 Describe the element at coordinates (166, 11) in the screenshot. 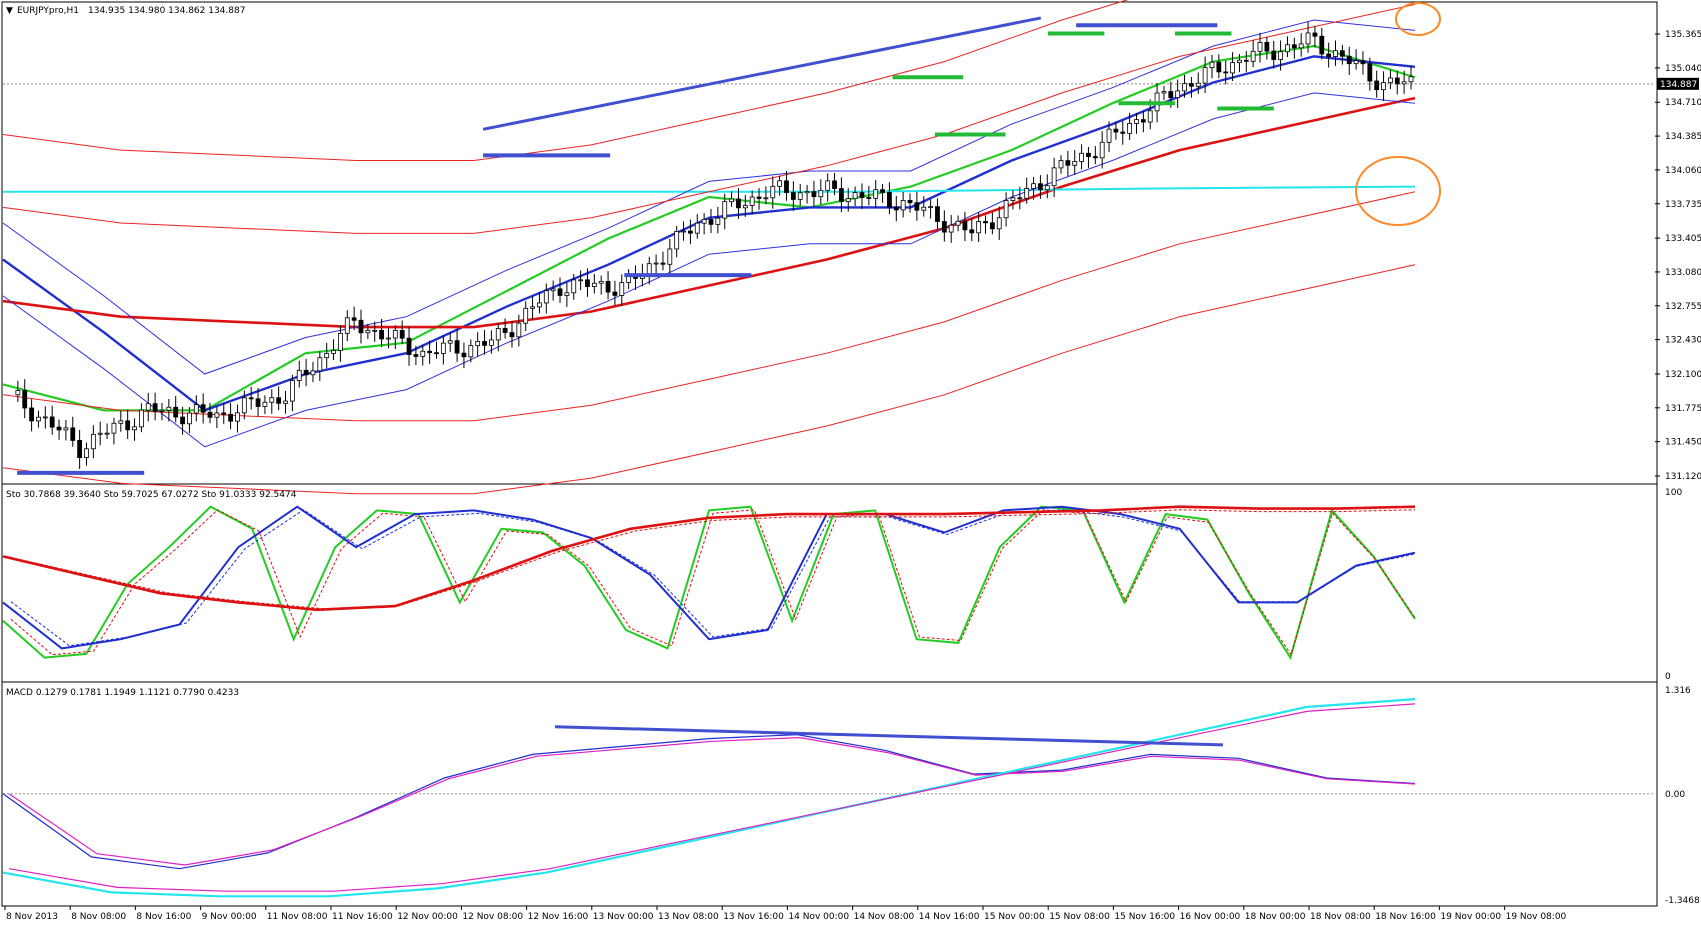

I see `chart-ohlc: 134.935 134.980 134.862 134.887` at that location.